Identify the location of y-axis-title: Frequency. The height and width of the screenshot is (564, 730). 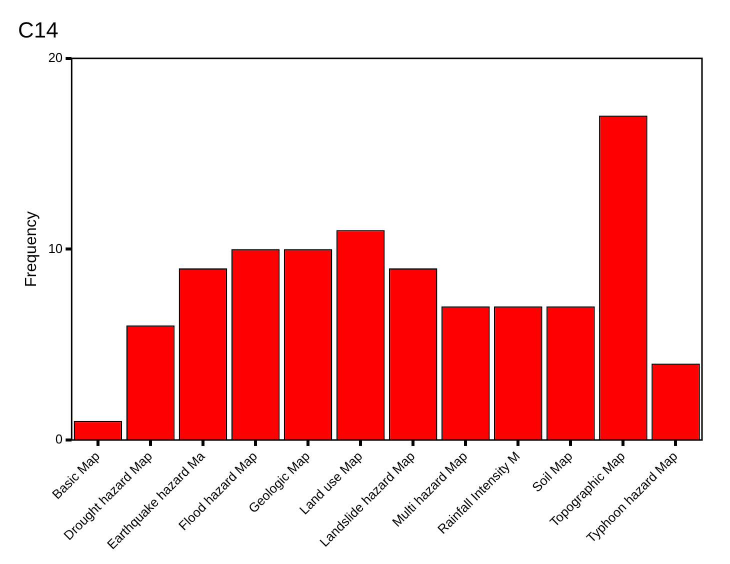
(31, 249).